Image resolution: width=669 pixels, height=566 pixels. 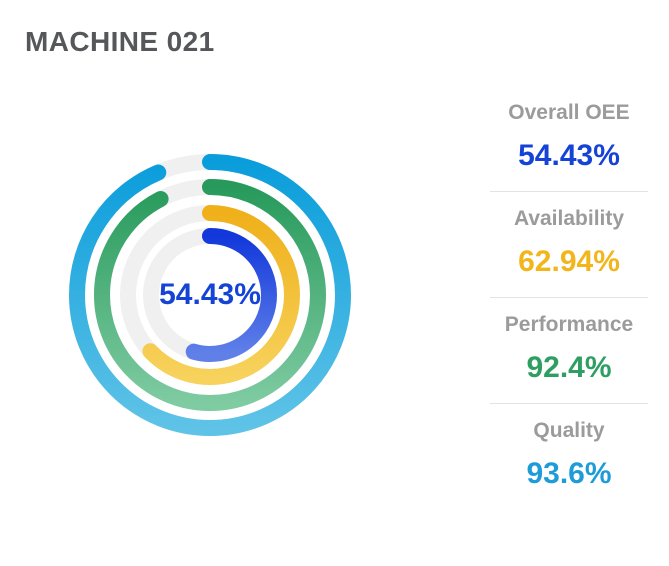 I want to click on stat-group-performance: Performance 92.4%, so click(x=569, y=351).